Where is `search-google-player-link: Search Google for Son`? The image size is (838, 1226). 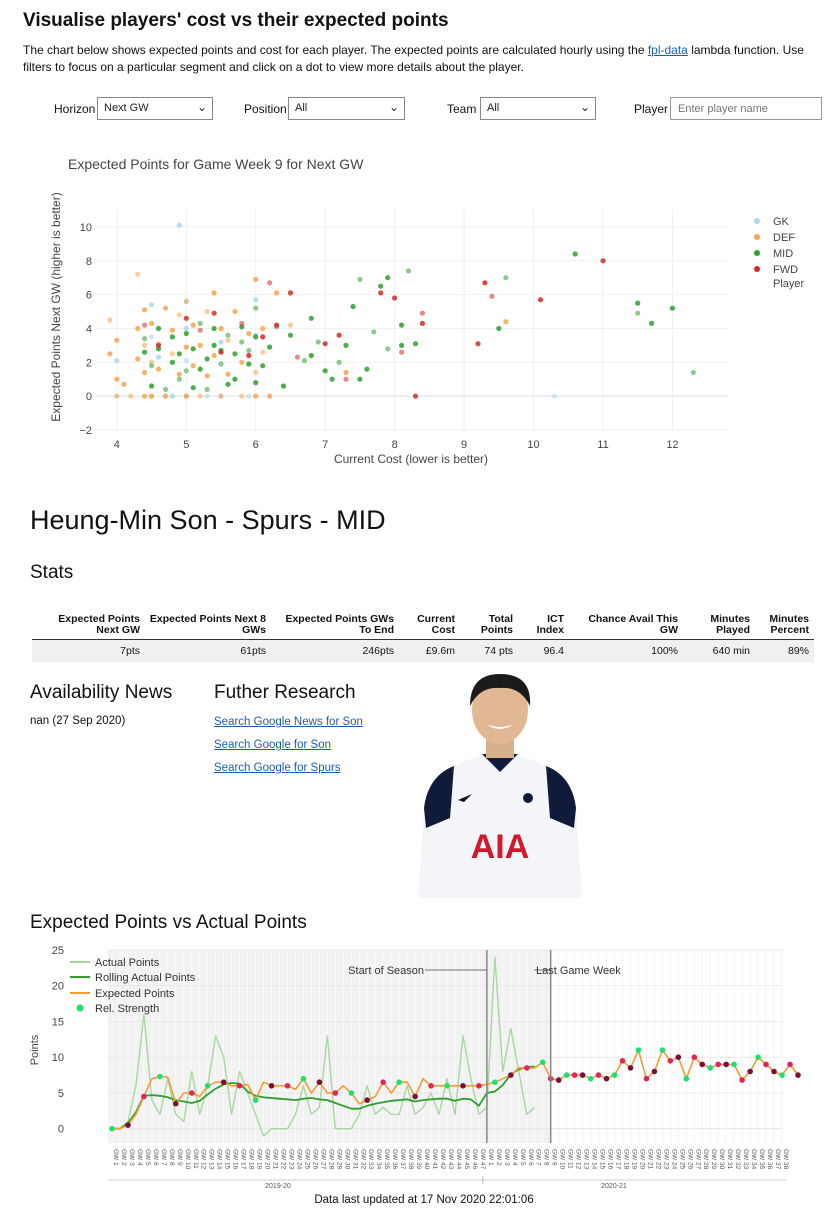
search-google-player-link: Search Google for Son is located at coordinates (272, 745).